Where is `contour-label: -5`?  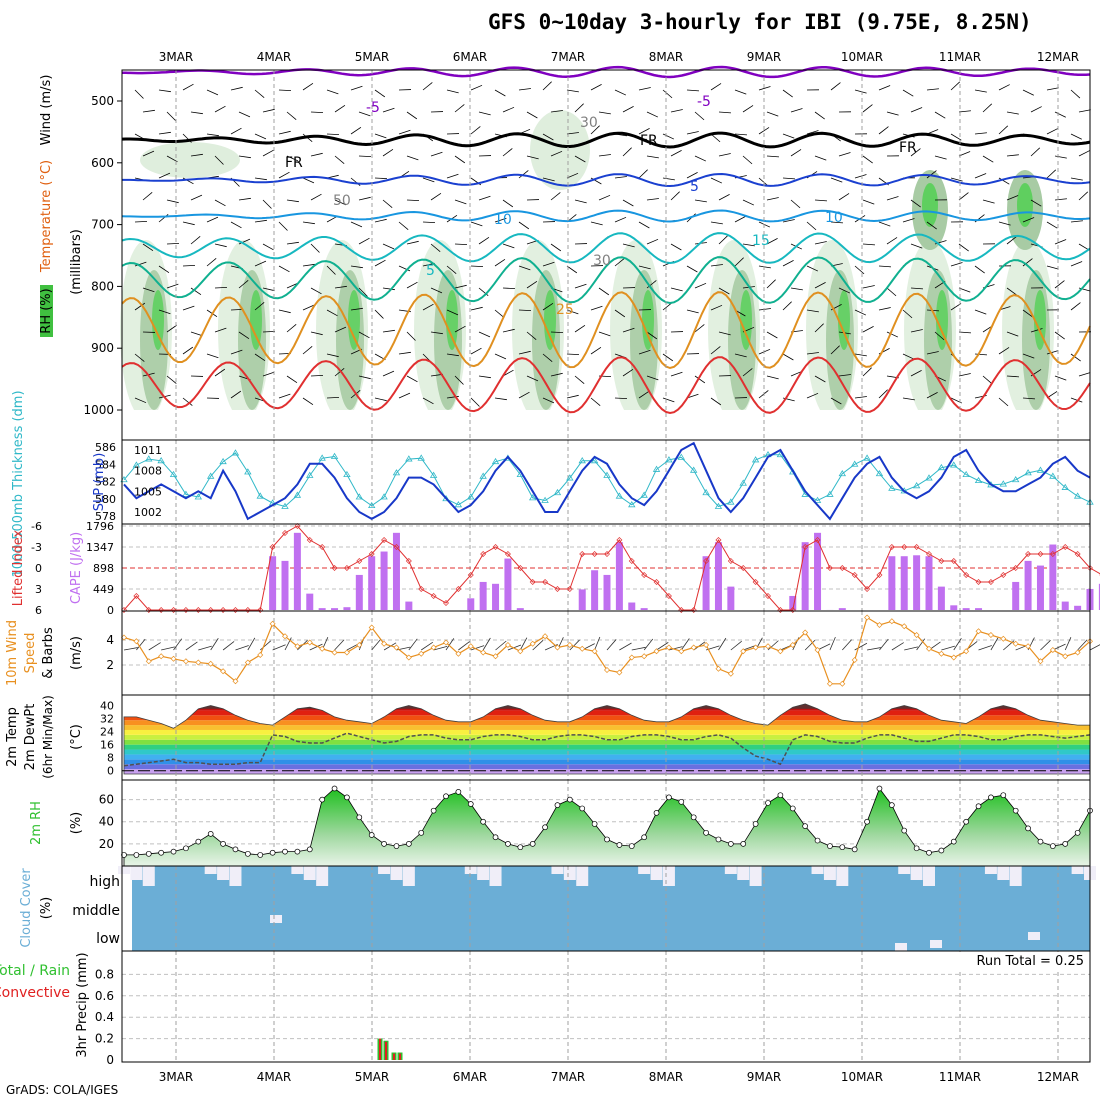
contour-label: -5 is located at coordinates (704, 102).